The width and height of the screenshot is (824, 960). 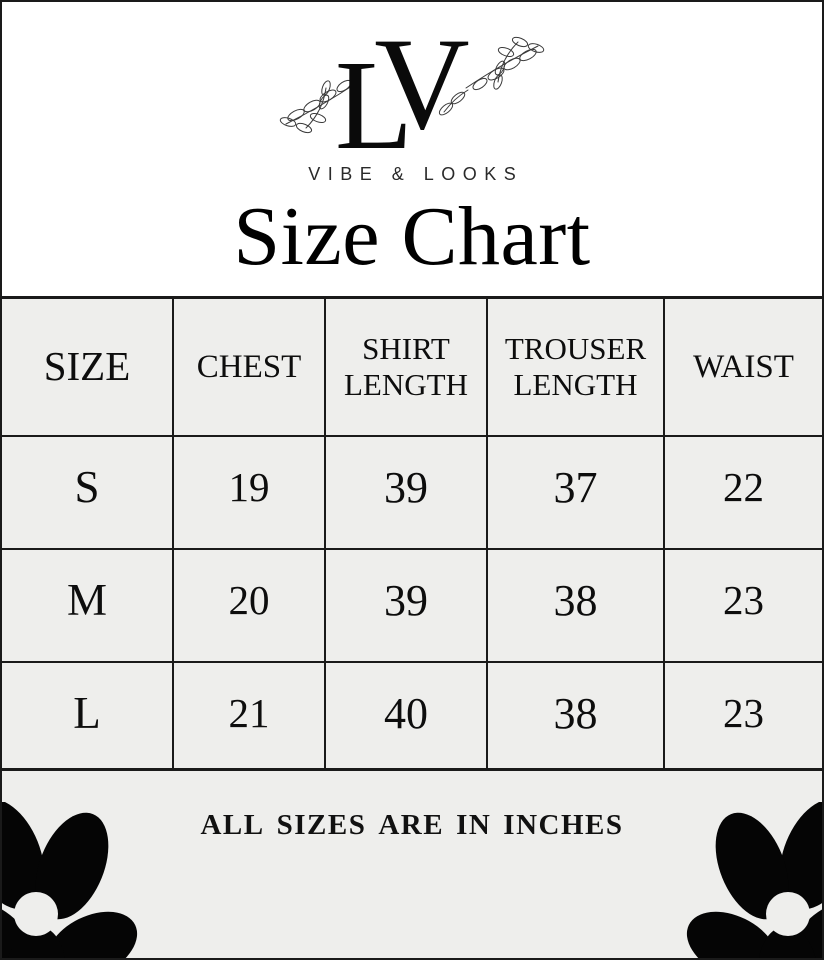 I want to click on svg-text: L, so click(x=374, y=95).